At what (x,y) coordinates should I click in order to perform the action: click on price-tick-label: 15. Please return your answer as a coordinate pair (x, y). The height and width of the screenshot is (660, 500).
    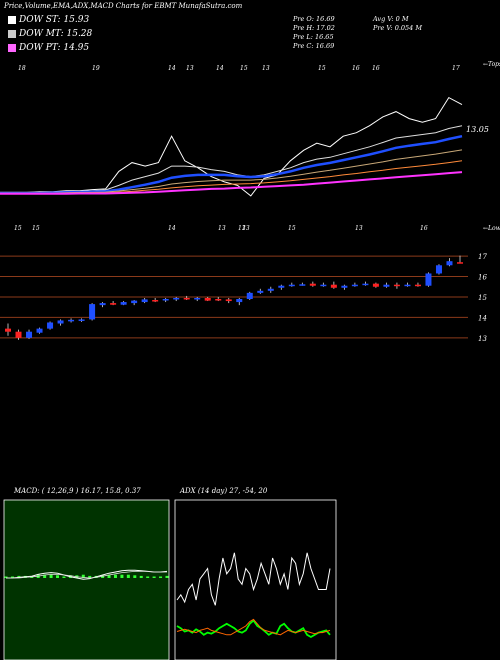
    Looking at the image, I should click on (482, 298).